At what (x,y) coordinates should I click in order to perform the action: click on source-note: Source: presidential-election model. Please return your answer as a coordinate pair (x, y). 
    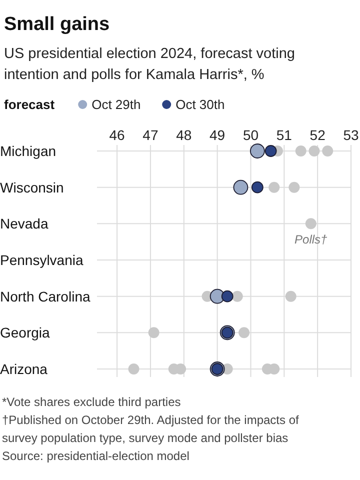
    Looking at the image, I should click on (96, 456).